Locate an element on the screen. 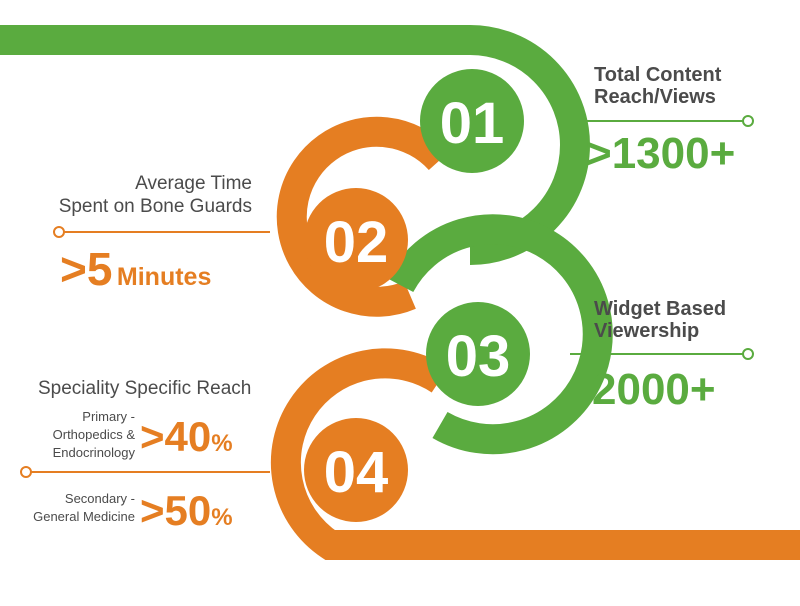  step-3-value: 2000+ is located at coordinates (654, 389).